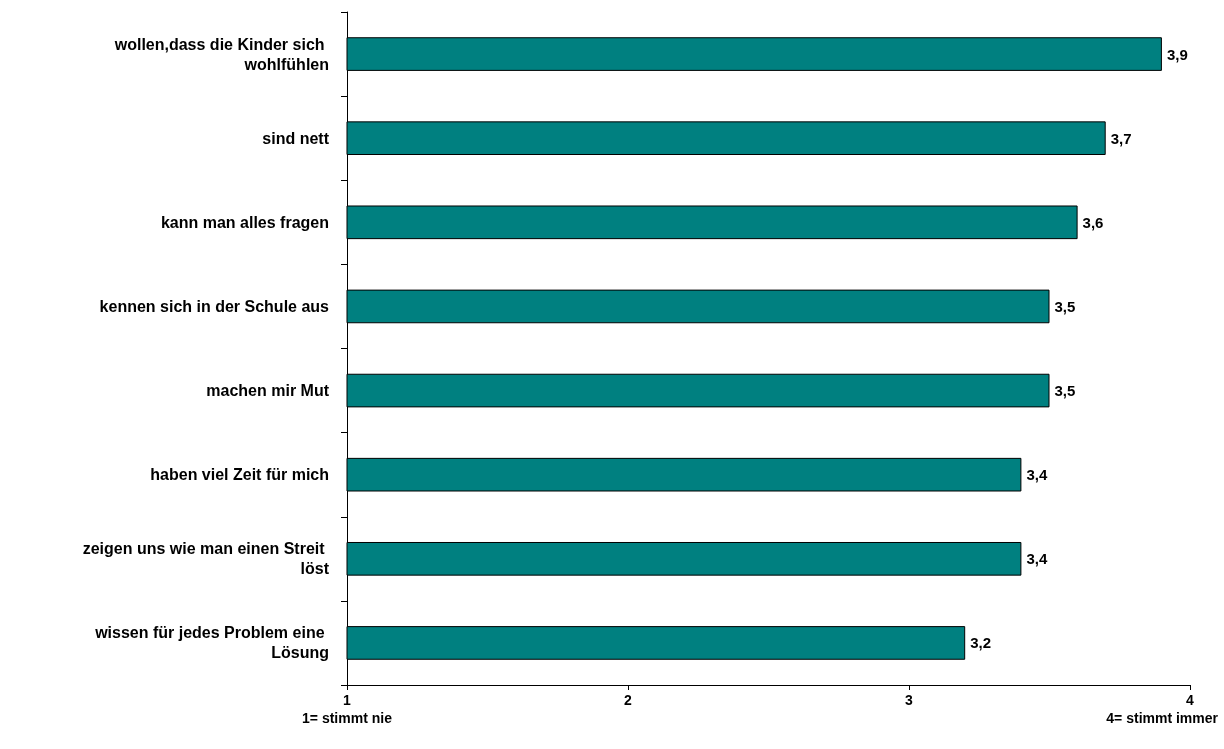 Image resolution: width=1224 pixels, height=749 pixels. Describe the element at coordinates (628, 700) in the screenshot. I see `x-tick-label: 2` at that location.